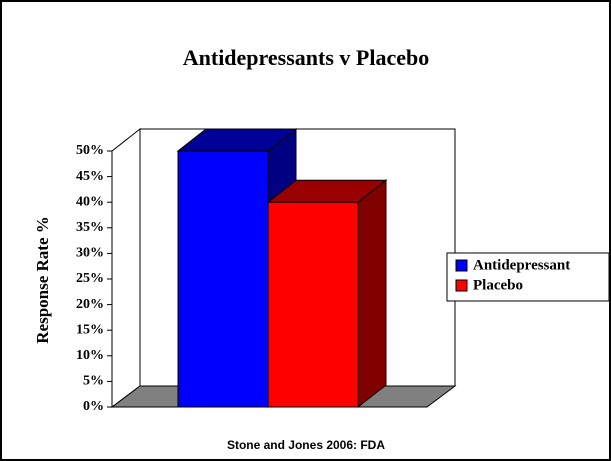 The height and width of the screenshot is (461, 611). I want to click on source: Stone and Jones 2006: FDA, so click(306, 445).